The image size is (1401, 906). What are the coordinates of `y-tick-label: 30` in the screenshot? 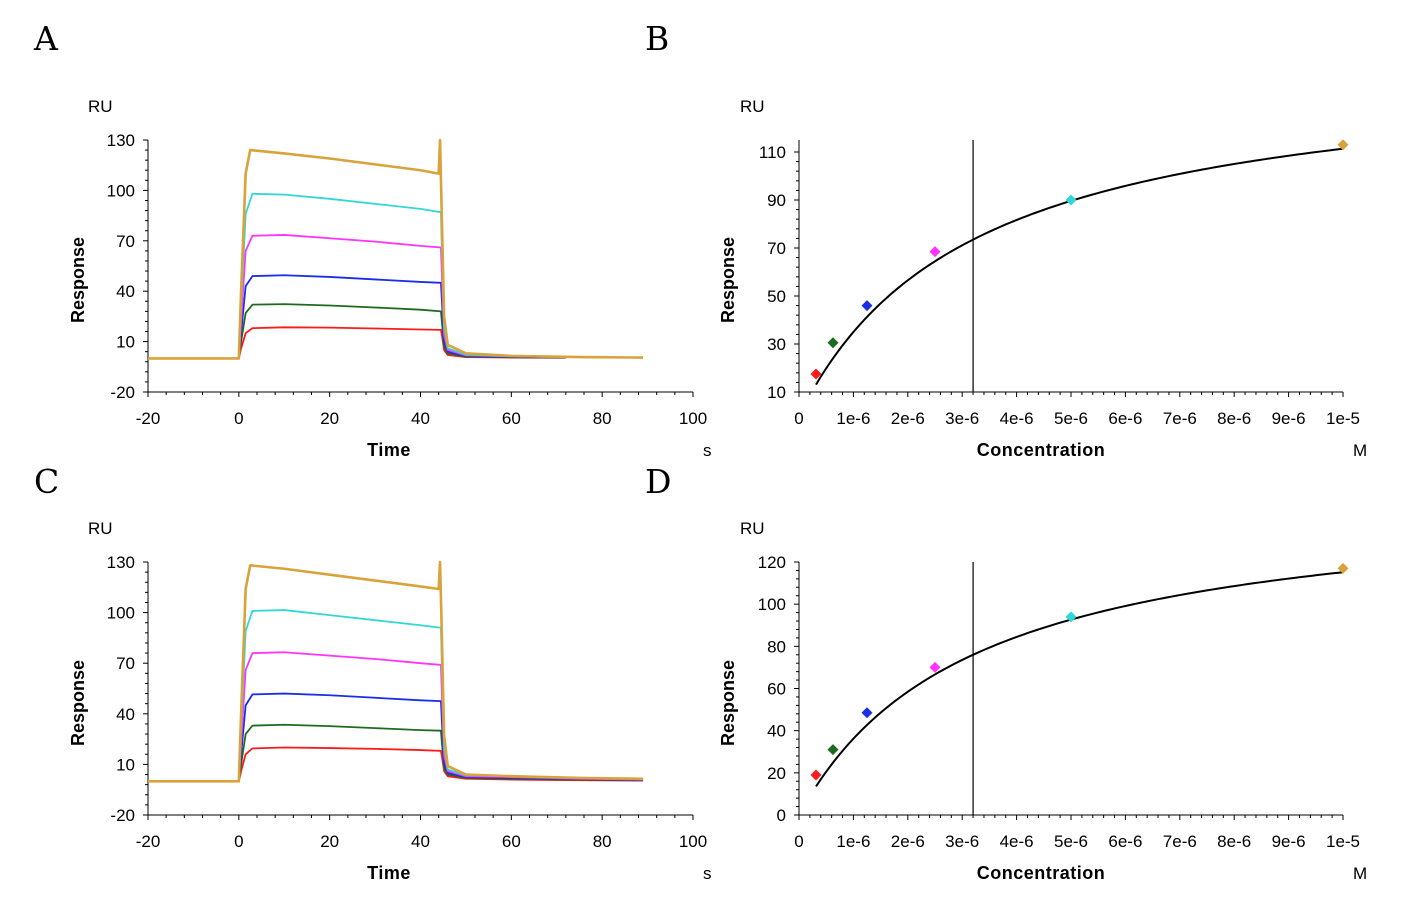 It's located at (776, 344).